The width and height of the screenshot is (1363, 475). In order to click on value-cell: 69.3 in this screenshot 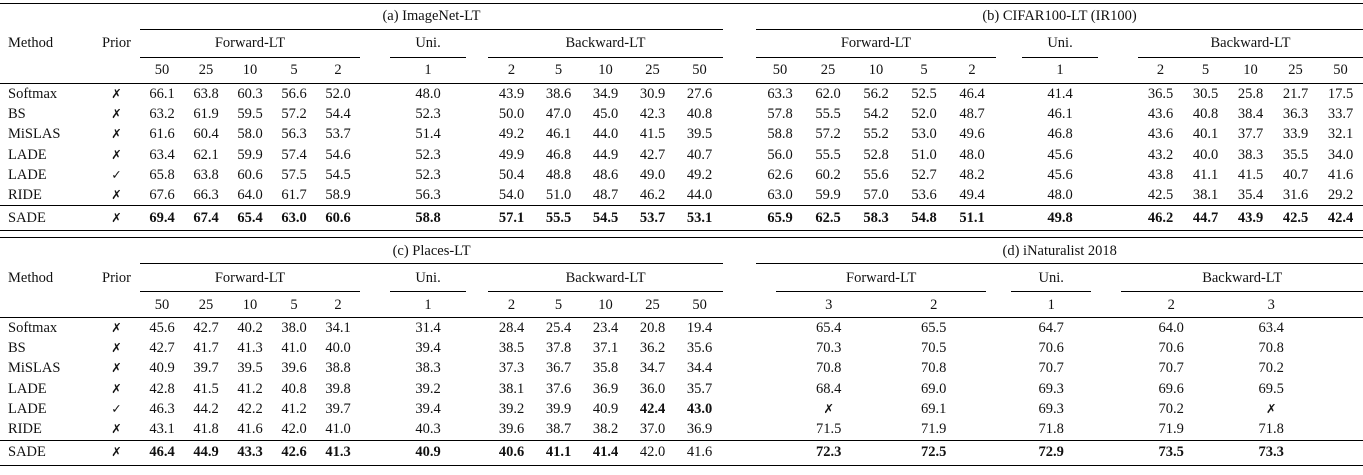, I will do `click(1051, 409)`.